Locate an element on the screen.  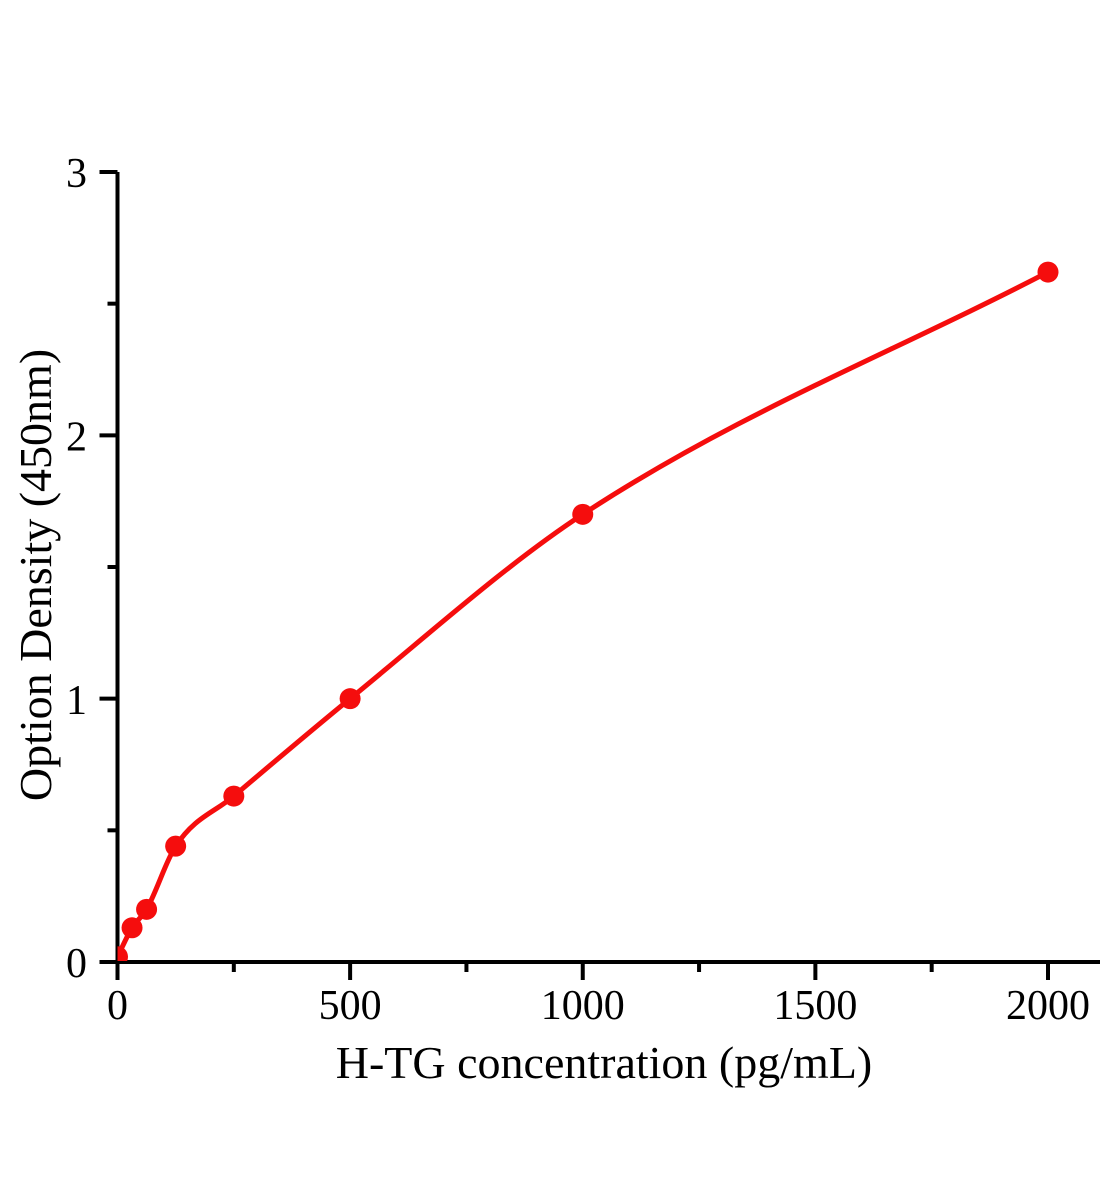
x-tick-label: 500 is located at coordinates (350, 1006).